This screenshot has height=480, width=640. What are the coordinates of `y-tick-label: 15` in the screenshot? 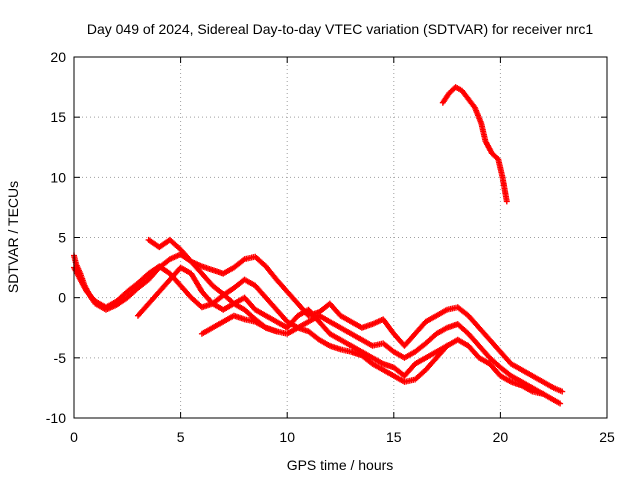 It's located at (58, 117).